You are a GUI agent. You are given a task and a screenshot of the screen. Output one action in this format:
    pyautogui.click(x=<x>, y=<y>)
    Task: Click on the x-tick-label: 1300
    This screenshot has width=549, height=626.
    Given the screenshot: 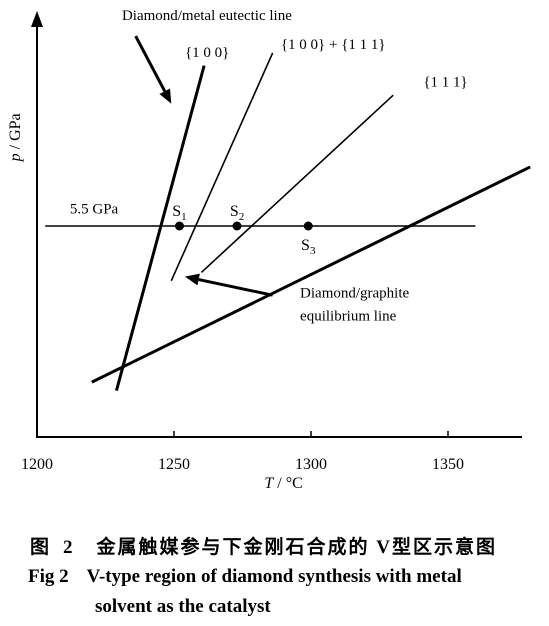 What is the action you would take?
    pyautogui.click(x=311, y=464)
    